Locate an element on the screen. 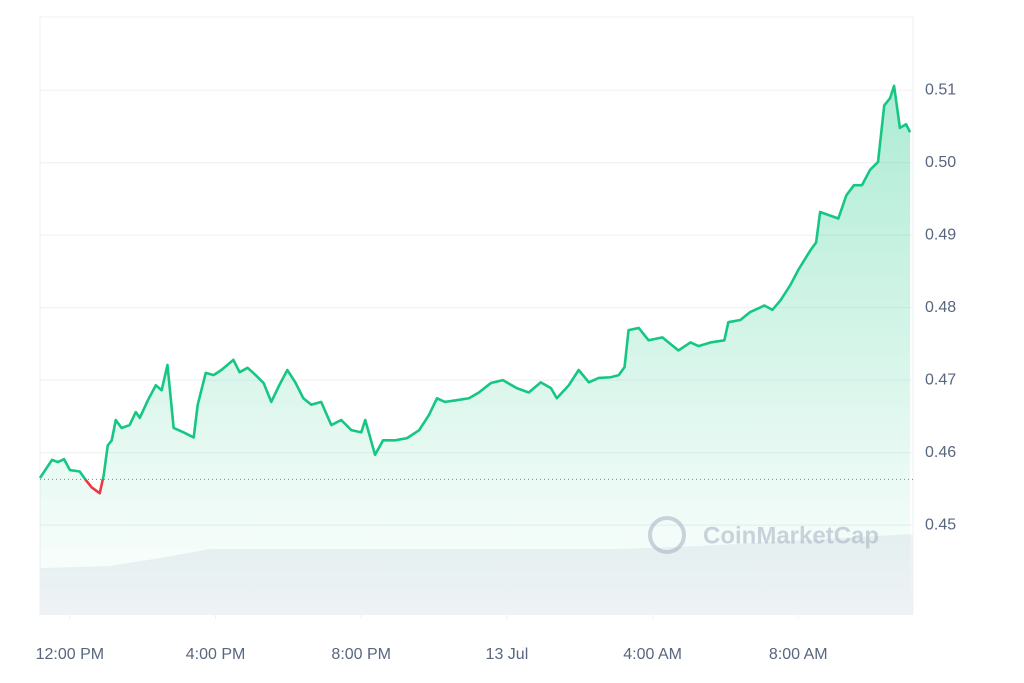 This screenshot has width=1024, height=683. y-tick-label: 0.46 is located at coordinates (940, 452).